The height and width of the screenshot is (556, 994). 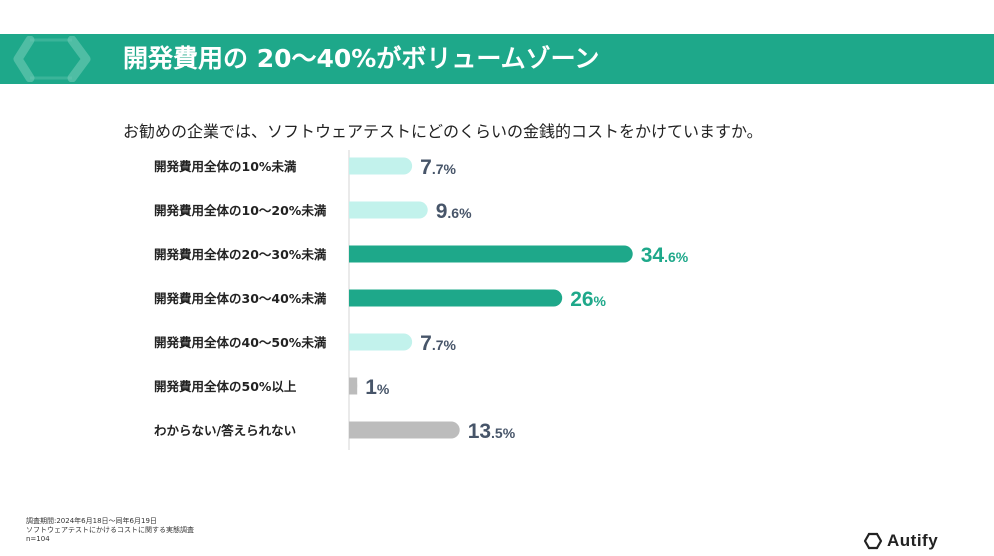 What do you see at coordinates (52, 59) in the screenshot?
I see `chevron-deco-icon` at bounding box center [52, 59].